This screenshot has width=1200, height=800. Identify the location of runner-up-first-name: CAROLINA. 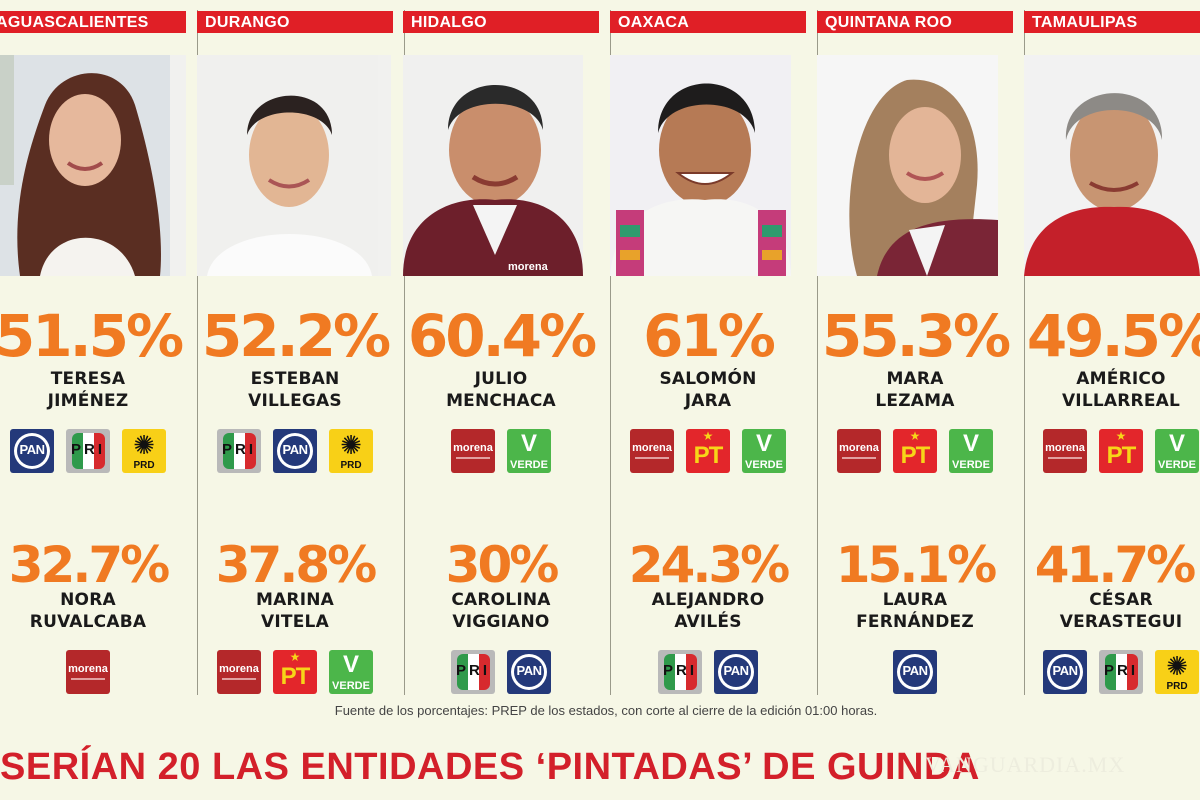
(501, 600).